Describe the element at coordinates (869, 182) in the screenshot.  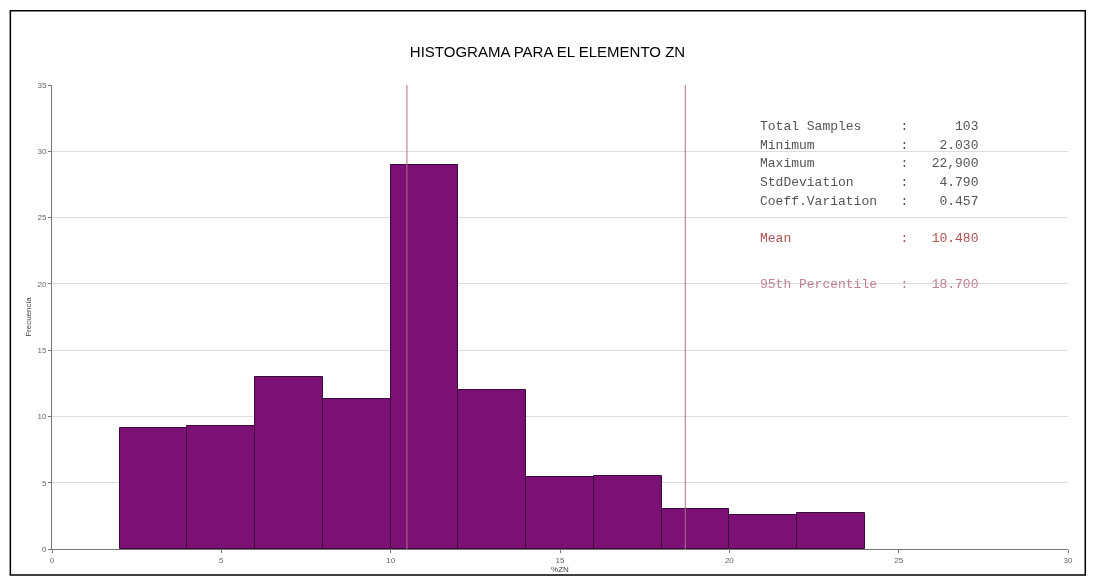
I see `annotation: StdDeviation : 4.790` at that location.